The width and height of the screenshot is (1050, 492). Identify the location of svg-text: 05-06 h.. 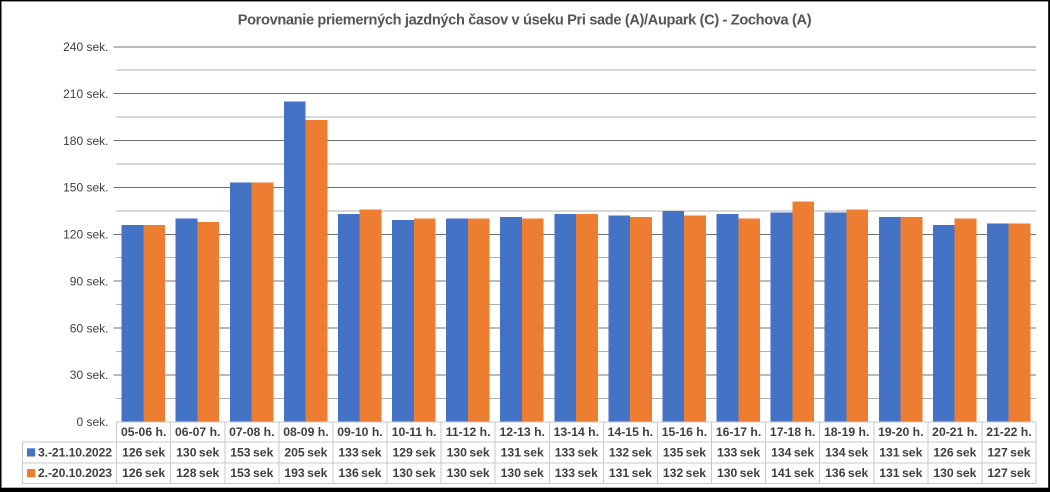
(143, 432).